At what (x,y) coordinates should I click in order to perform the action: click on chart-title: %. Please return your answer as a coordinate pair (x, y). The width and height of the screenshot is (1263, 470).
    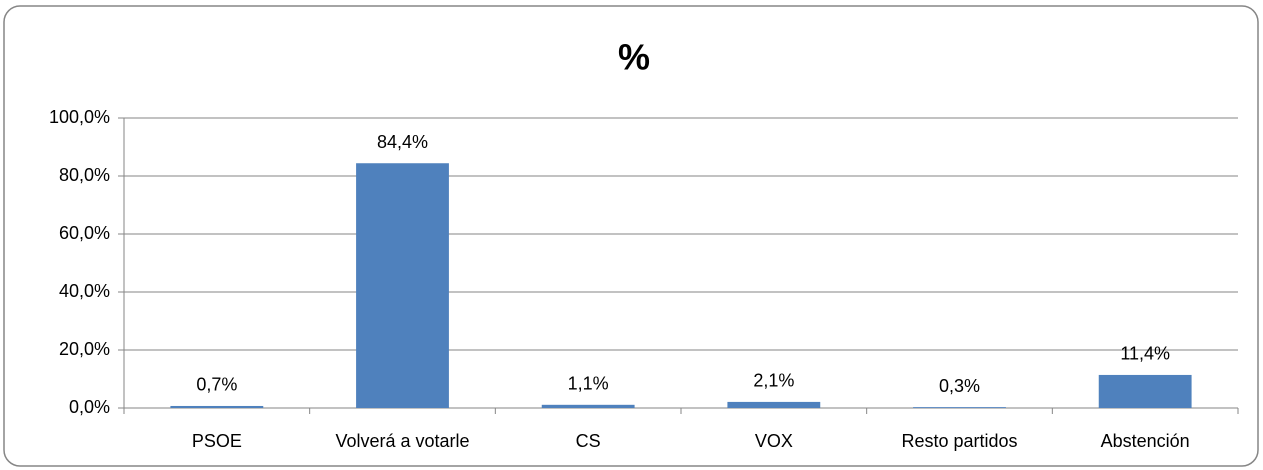
    Looking at the image, I should click on (634, 57).